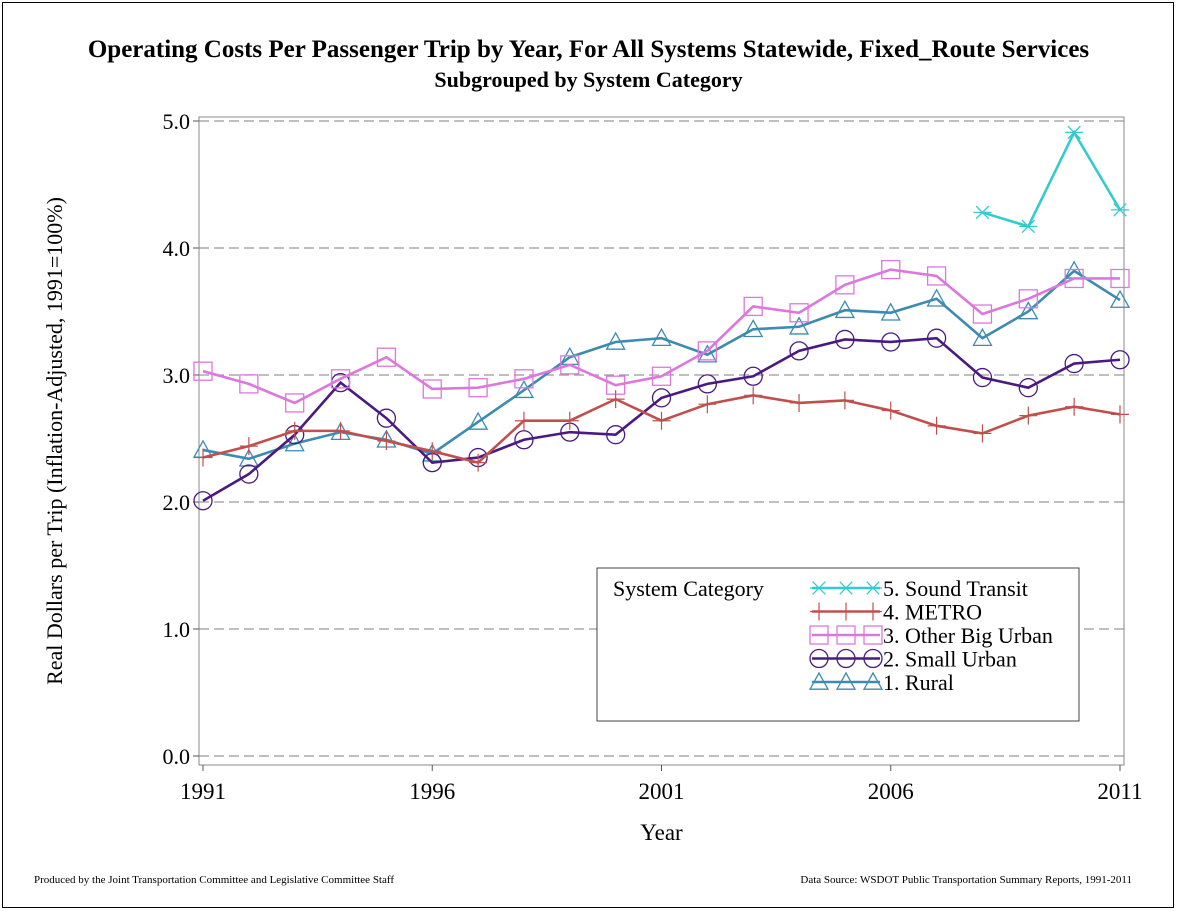 This screenshot has height=911, width=1177. What do you see at coordinates (950, 659) in the screenshot?
I see `legend-label: 2. Small Urban` at bounding box center [950, 659].